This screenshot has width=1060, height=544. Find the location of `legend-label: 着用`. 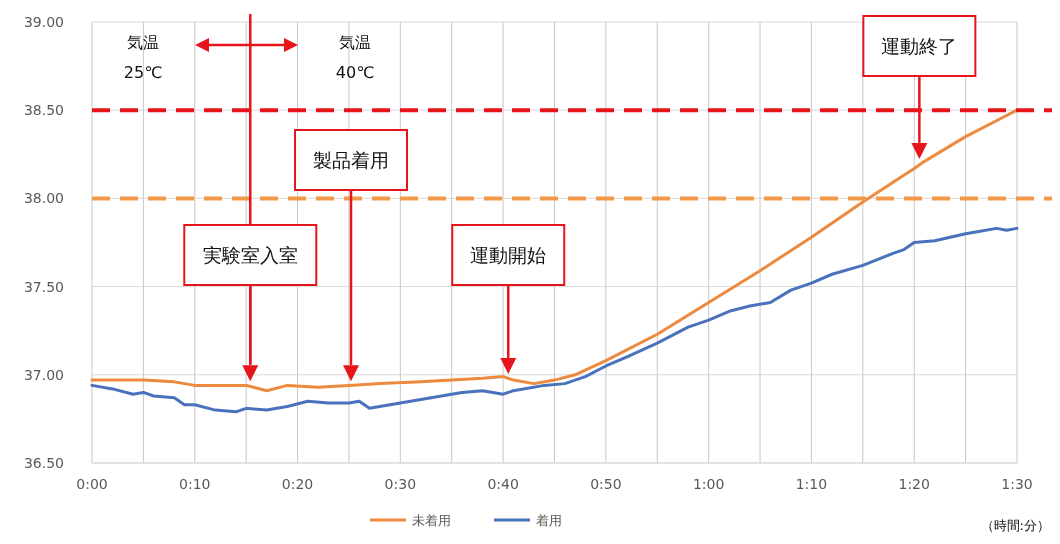

legend-label: 着用 is located at coordinates (549, 520).